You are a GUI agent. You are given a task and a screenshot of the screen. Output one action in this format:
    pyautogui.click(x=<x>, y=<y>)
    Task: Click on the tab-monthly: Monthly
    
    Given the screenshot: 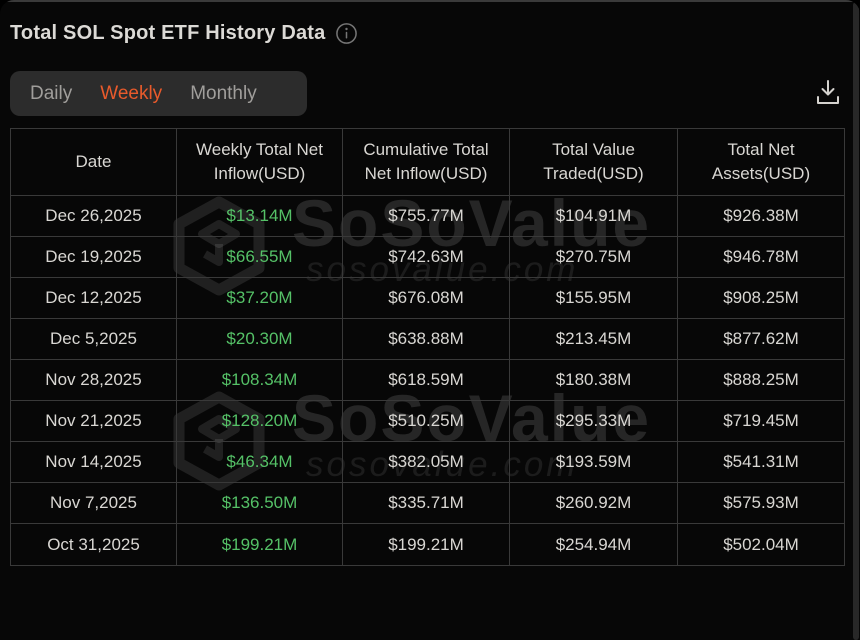 What is the action you would take?
    pyautogui.click(x=223, y=93)
    